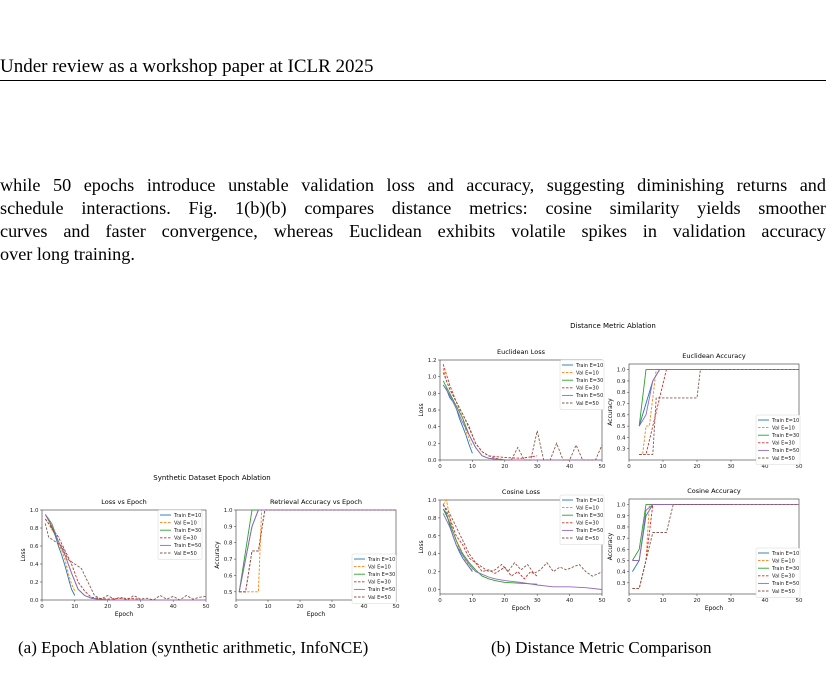  I want to click on chart-title: Euclidean Loss, so click(521, 352).